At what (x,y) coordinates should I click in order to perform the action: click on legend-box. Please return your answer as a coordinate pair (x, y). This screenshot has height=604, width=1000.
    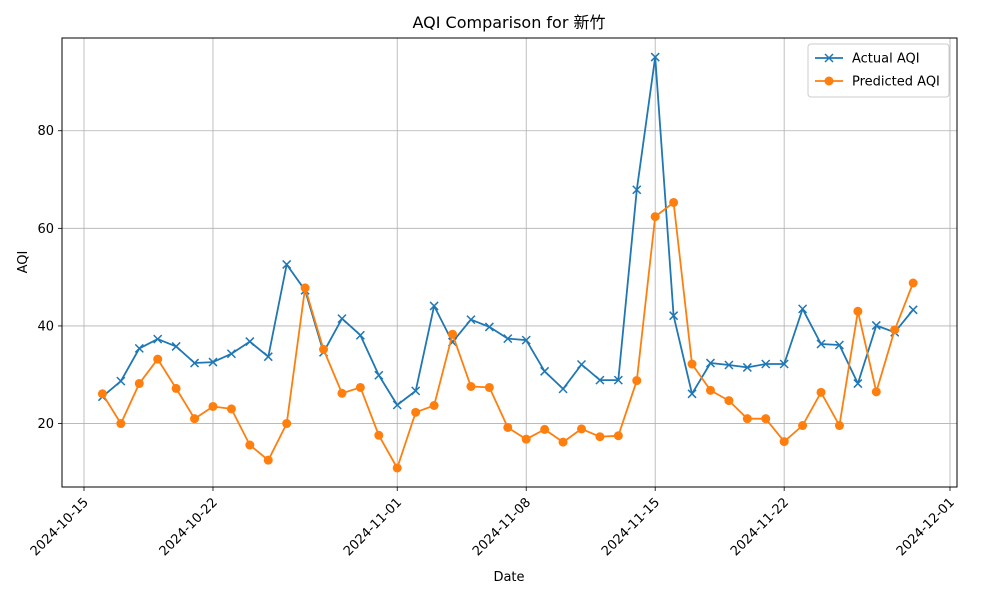
    Looking at the image, I should click on (878, 70).